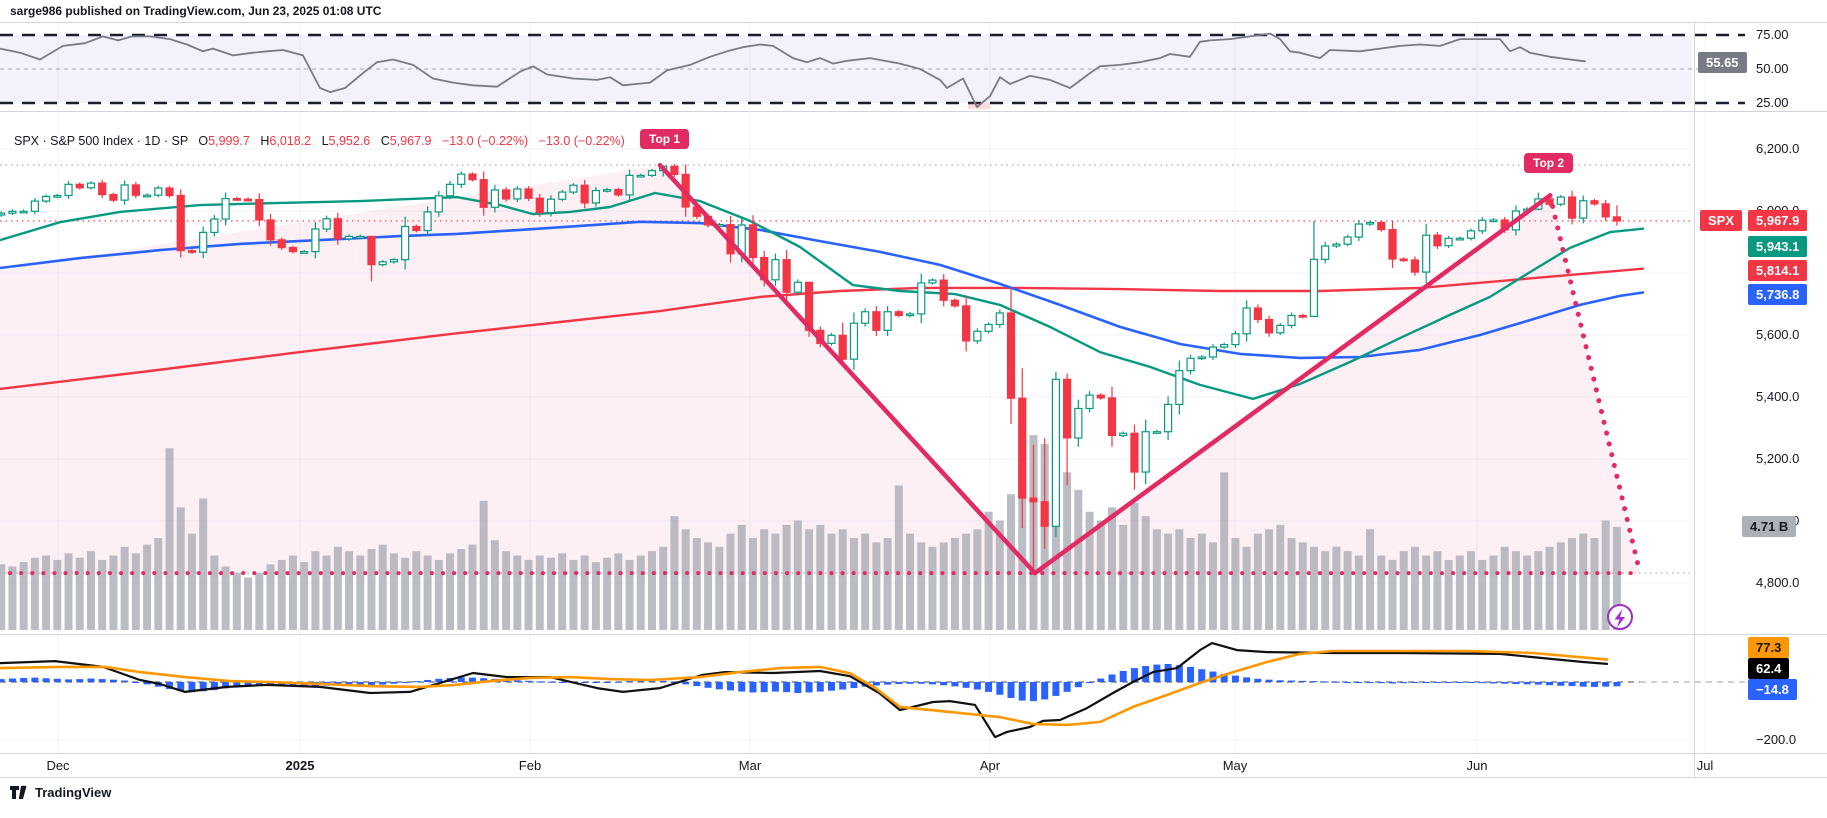  What do you see at coordinates (1778, 294) in the screenshot?
I see `ma-slow-badge: 5,736.8` at bounding box center [1778, 294].